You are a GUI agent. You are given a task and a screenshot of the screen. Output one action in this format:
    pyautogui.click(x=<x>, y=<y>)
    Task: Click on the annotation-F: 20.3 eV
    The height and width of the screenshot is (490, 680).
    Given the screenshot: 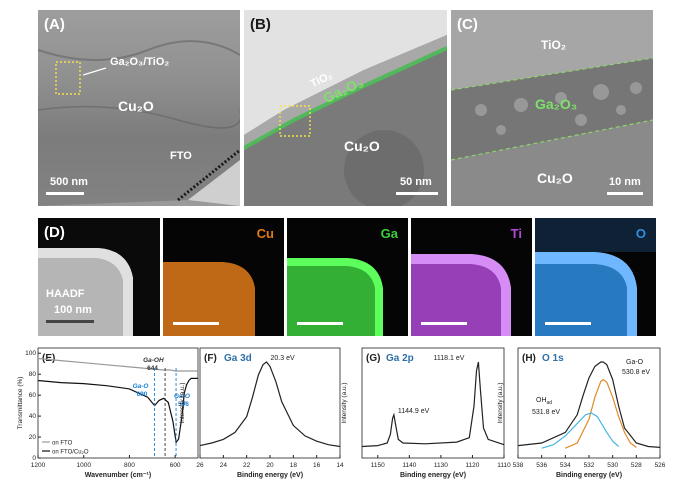 What is the action you would take?
    pyautogui.click(x=283, y=358)
    